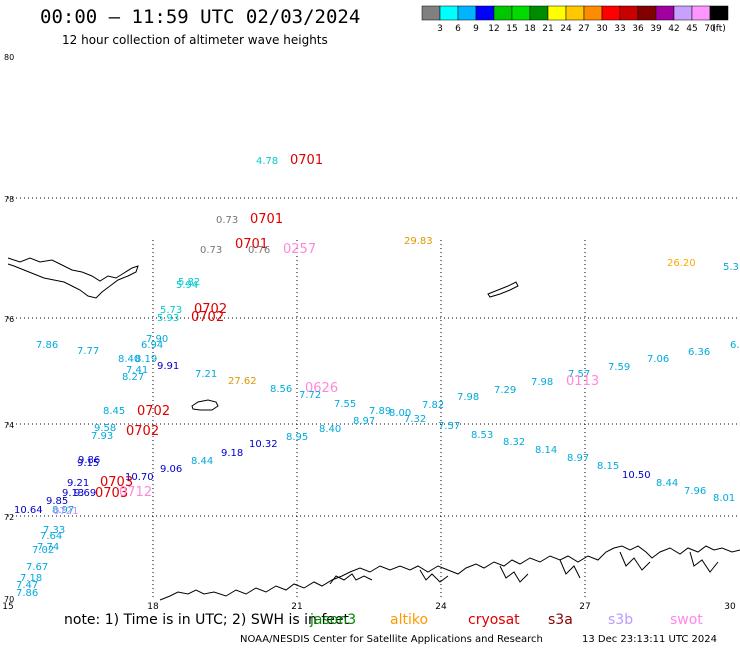 The height and width of the screenshot is (650, 740). Describe the element at coordinates (695, 491) in the screenshot. I see `wave-height-label: 7.96` at that location.